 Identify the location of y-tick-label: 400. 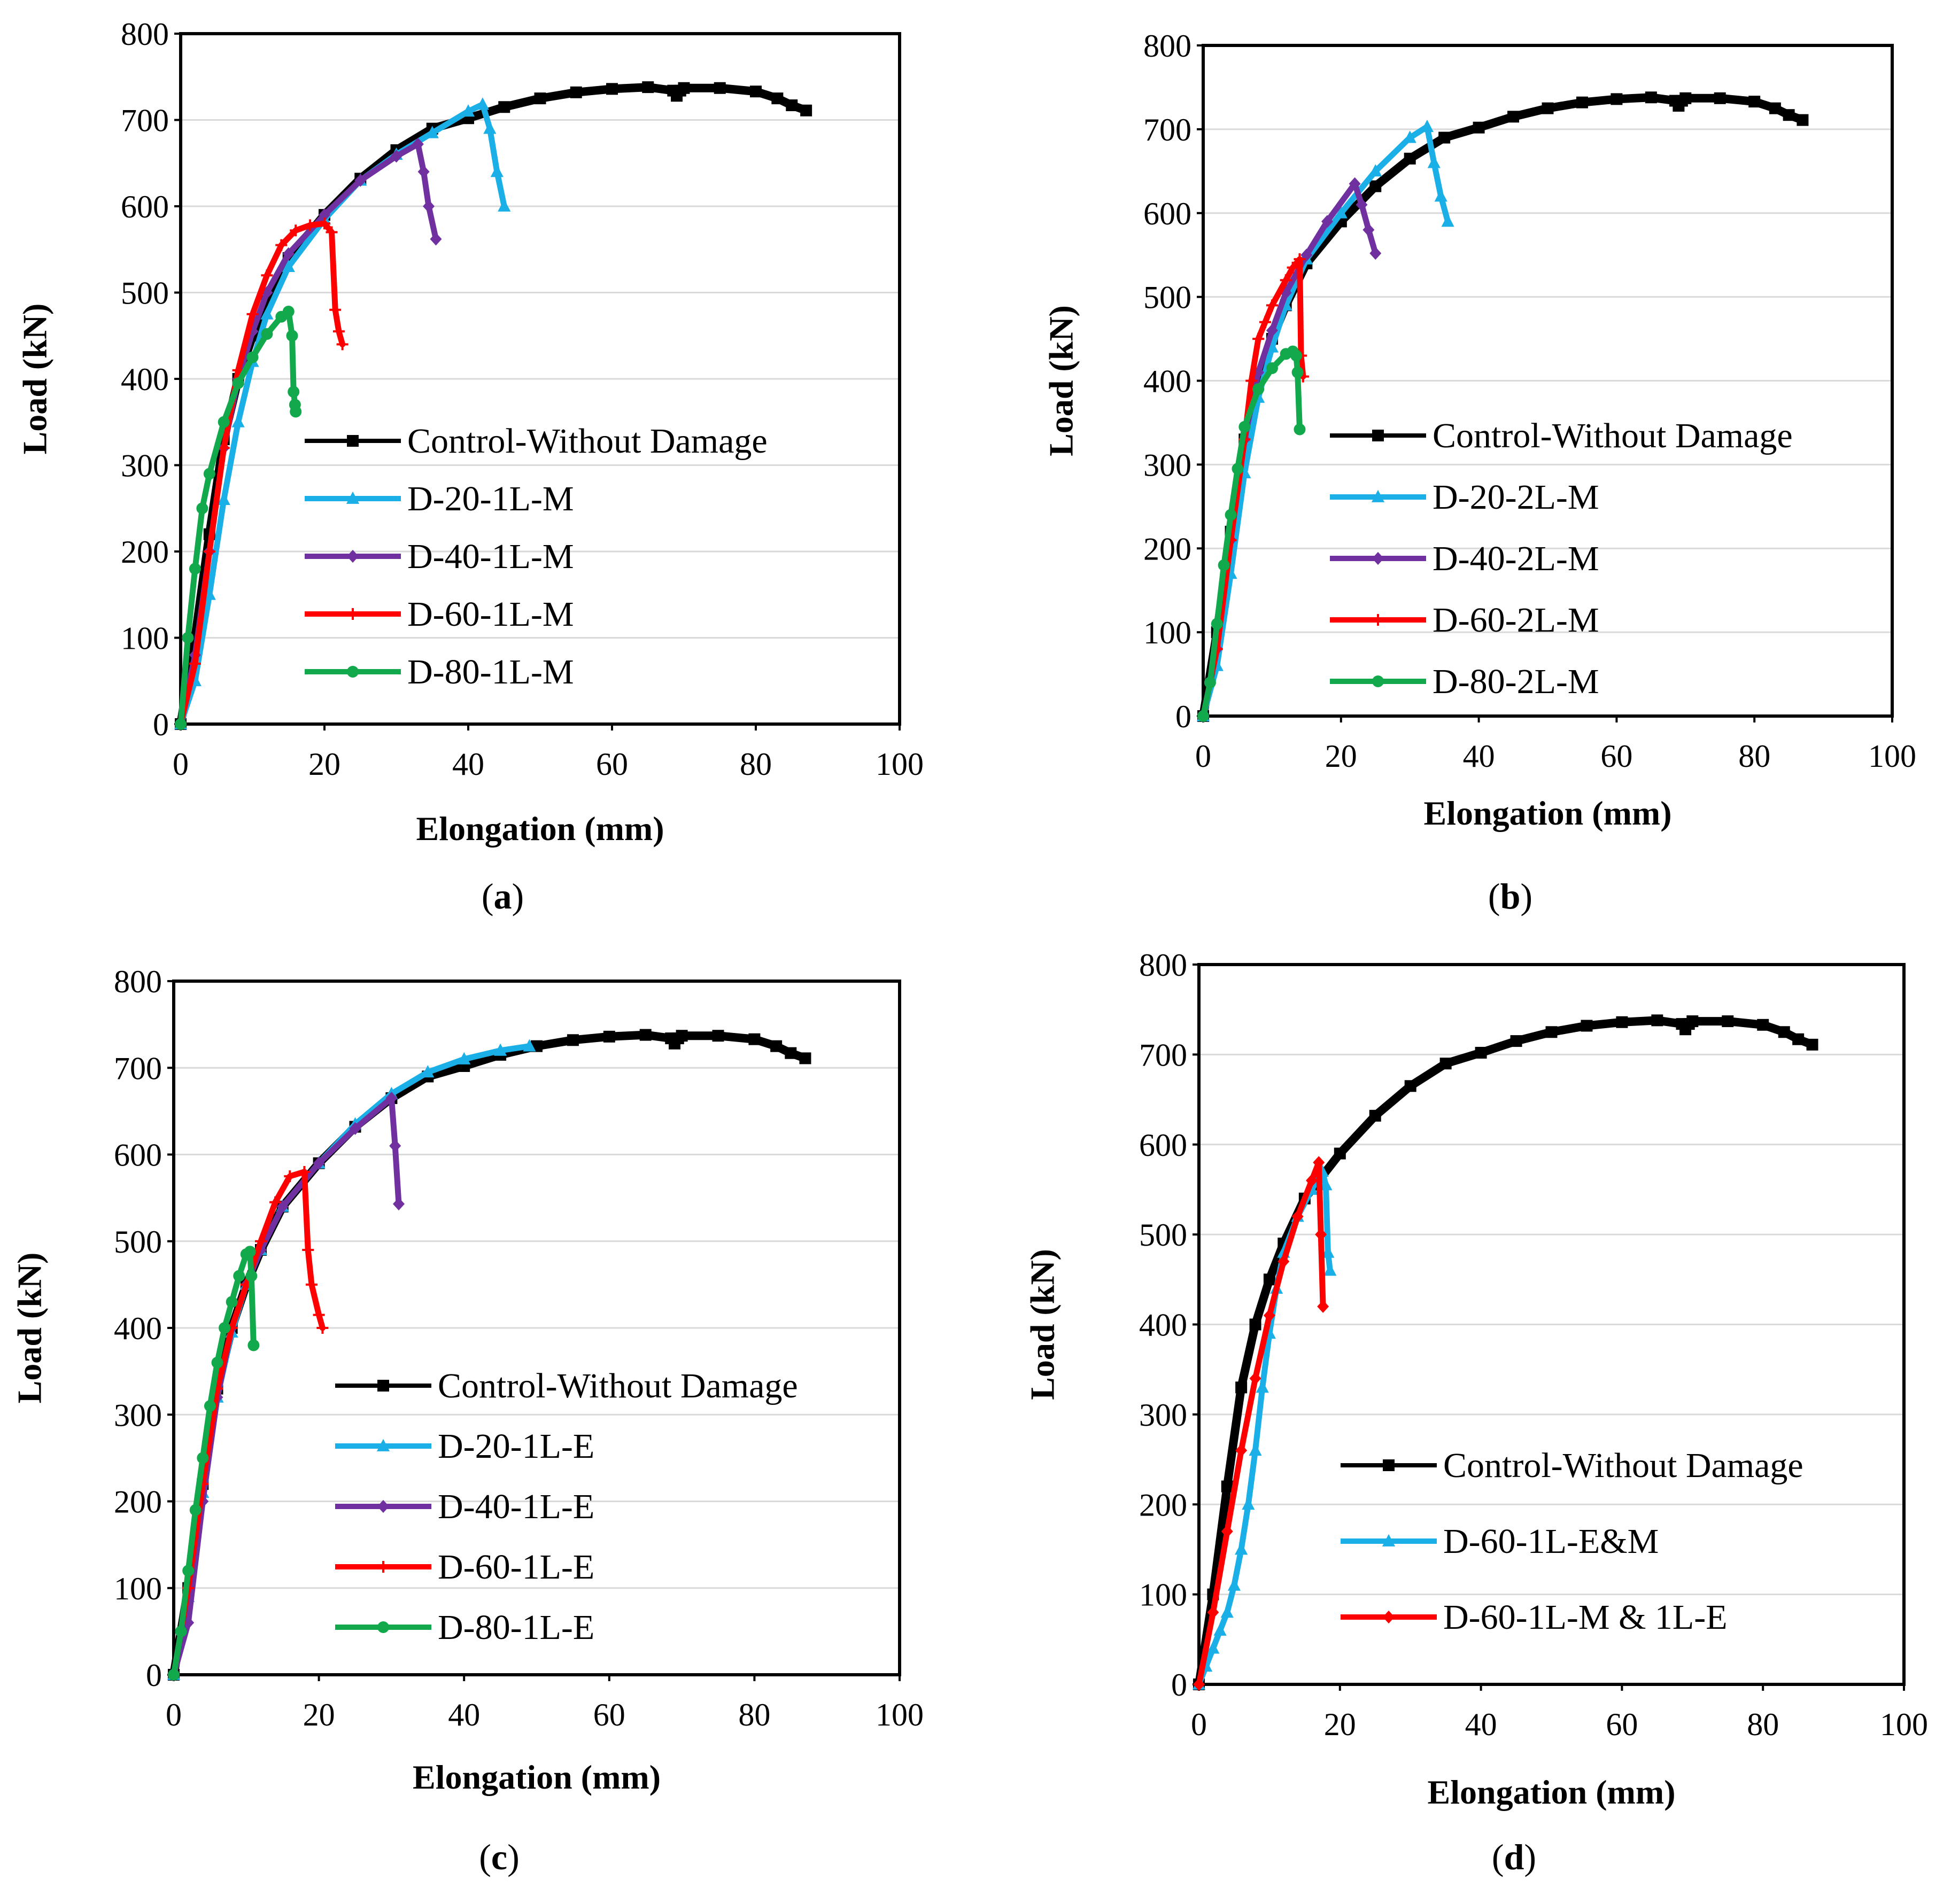
(1163, 1325).